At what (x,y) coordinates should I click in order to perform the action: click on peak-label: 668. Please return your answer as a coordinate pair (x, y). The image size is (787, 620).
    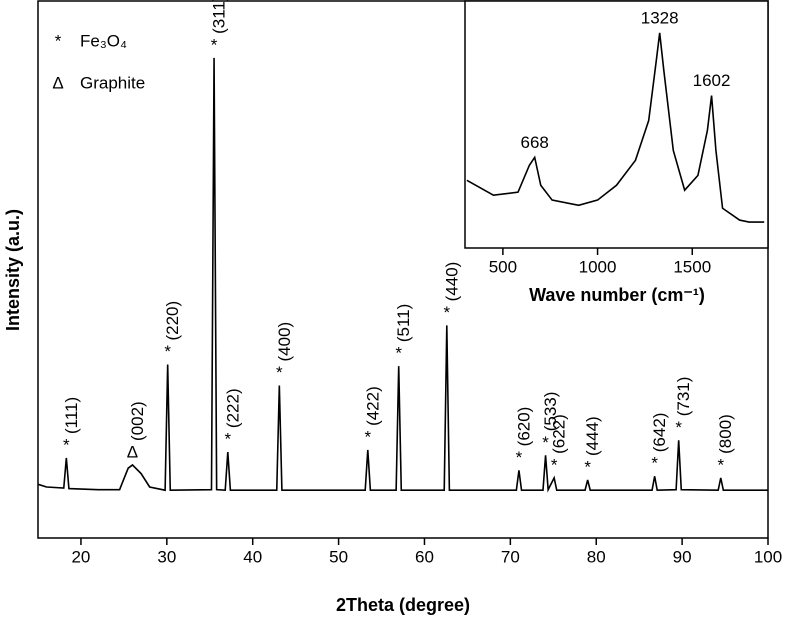
    Looking at the image, I should click on (535, 142).